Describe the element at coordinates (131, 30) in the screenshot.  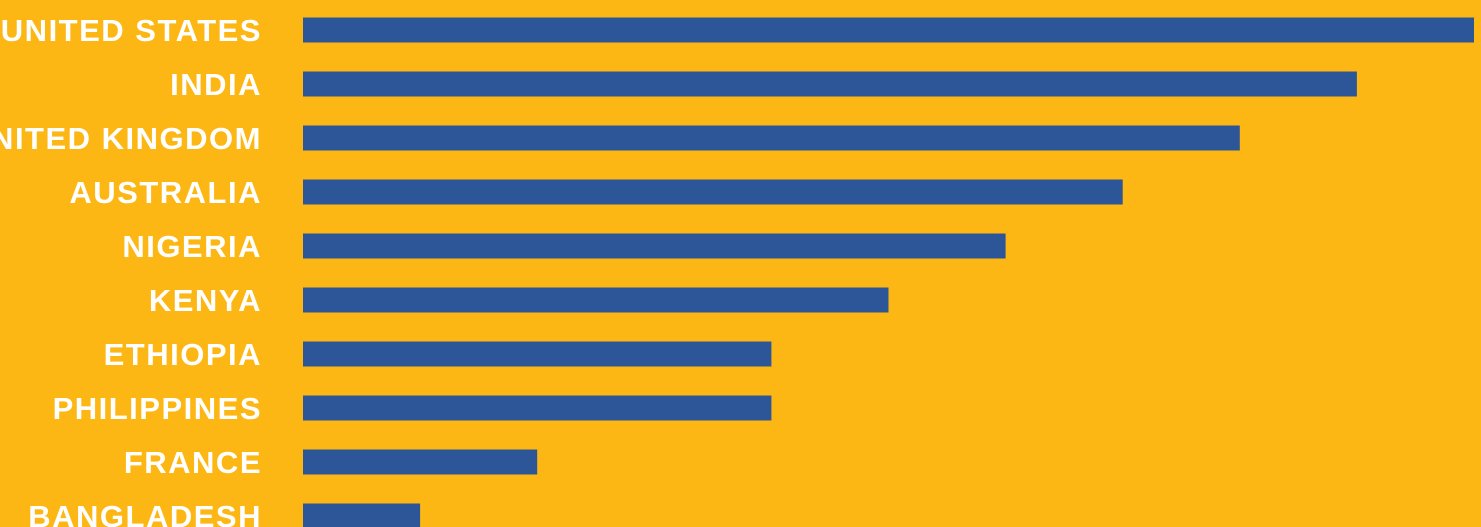
I see `category-label: UNITED STATES` at that location.